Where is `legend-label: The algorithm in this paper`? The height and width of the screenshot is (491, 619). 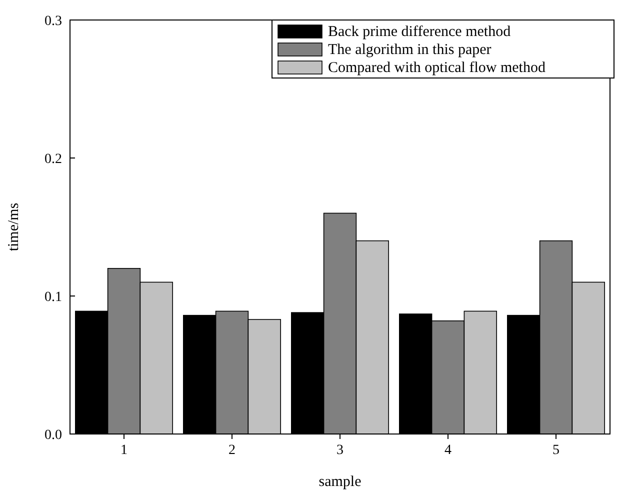
legend-label: The algorithm in this paper is located at coordinates (410, 50).